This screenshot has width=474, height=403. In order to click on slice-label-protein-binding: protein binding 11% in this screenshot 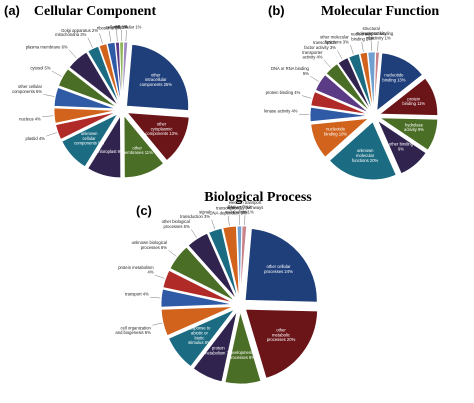, I will do `click(413, 101)`.